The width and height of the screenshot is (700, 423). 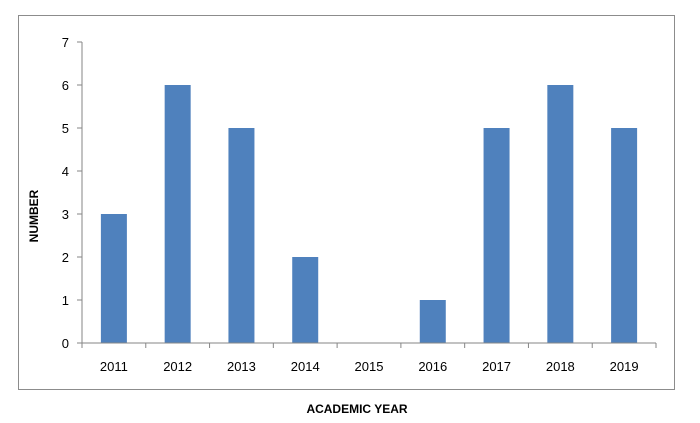 I want to click on y-tick-label: 1, so click(x=65, y=300).